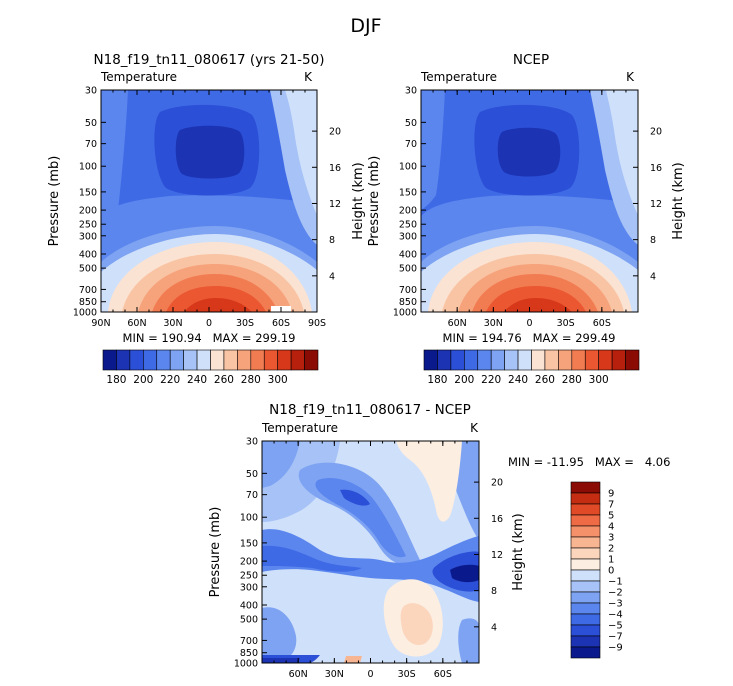 The image size is (733, 686). What do you see at coordinates (615, 648) in the screenshot?
I see `colorbar-diff-label: −9` at bounding box center [615, 648].